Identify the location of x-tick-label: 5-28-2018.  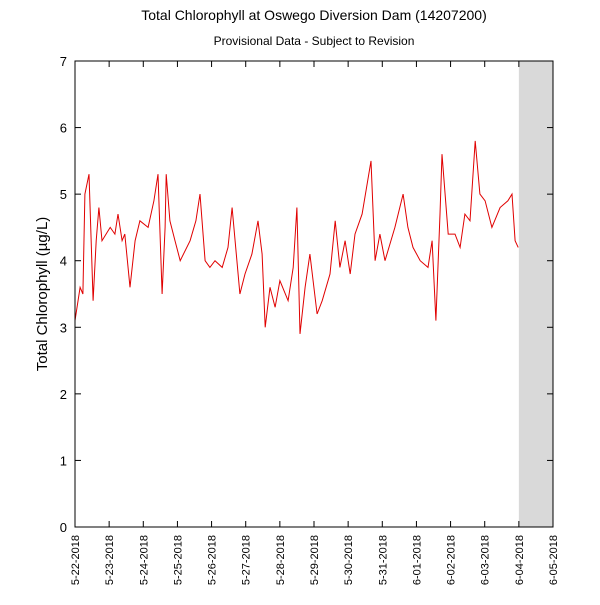
(281, 560).